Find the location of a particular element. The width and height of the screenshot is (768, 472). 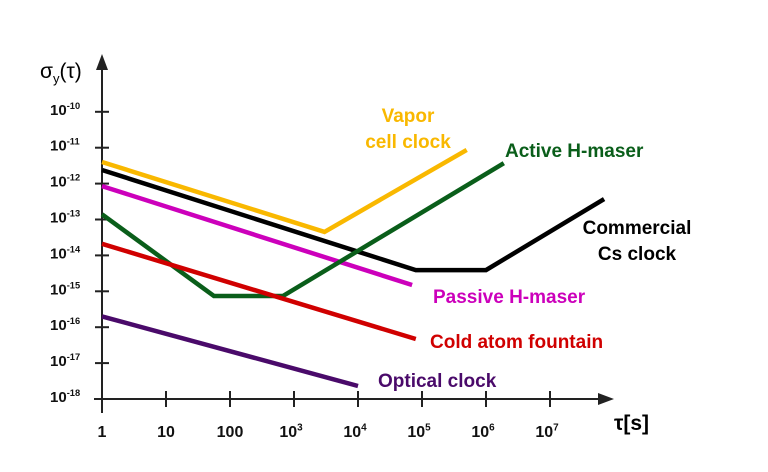

x-tick-label: 10³ is located at coordinates (291, 432).